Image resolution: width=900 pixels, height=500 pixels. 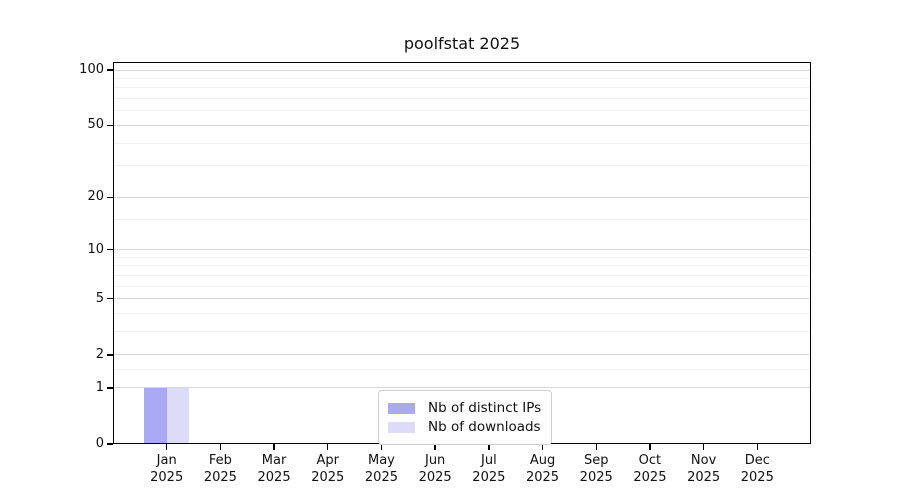 What do you see at coordinates (596, 460) in the screenshot?
I see `x-tick-month: Sep` at bounding box center [596, 460].